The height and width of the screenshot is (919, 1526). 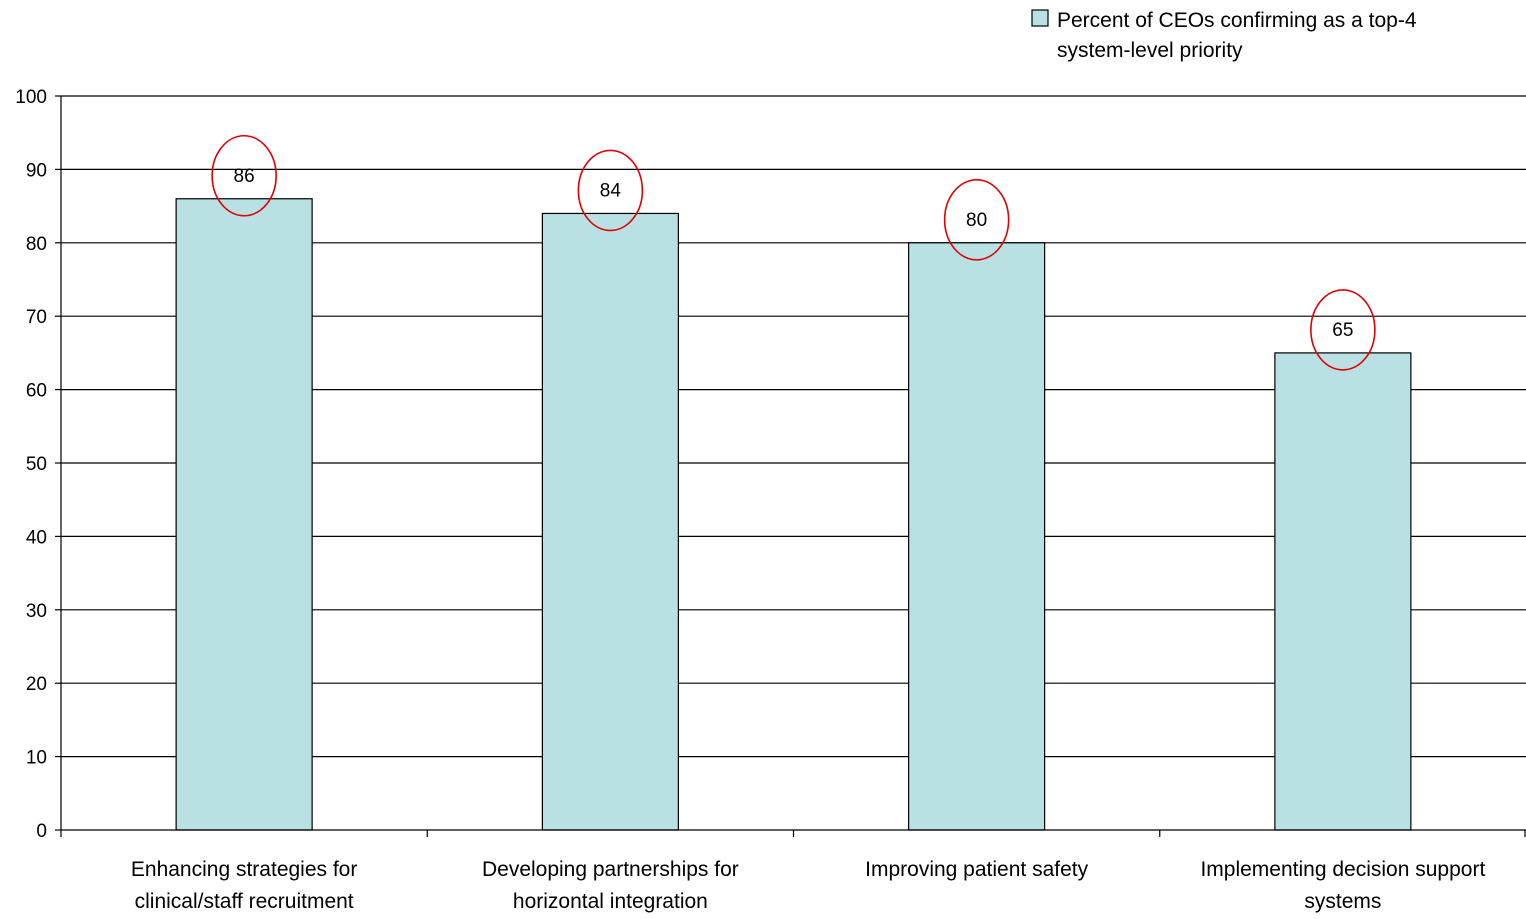 I want to click on data-label: 86, so click(x=244, y=176).